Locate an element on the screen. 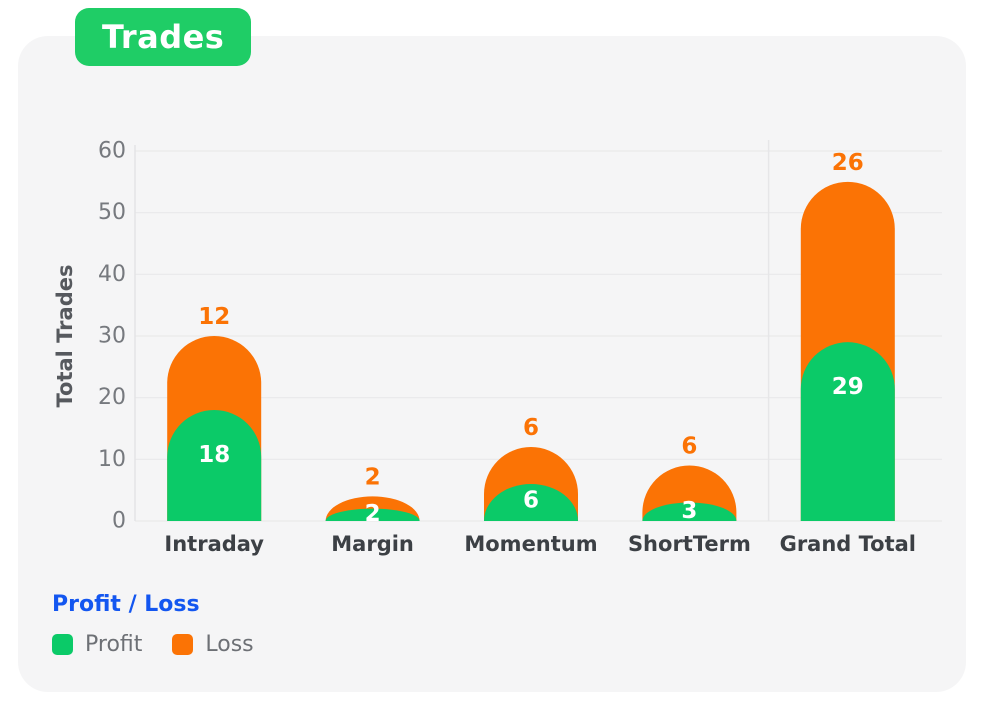 This screenshot has height=712, width=985. bar-profit-grand-total is located at coordinates (847, 431).